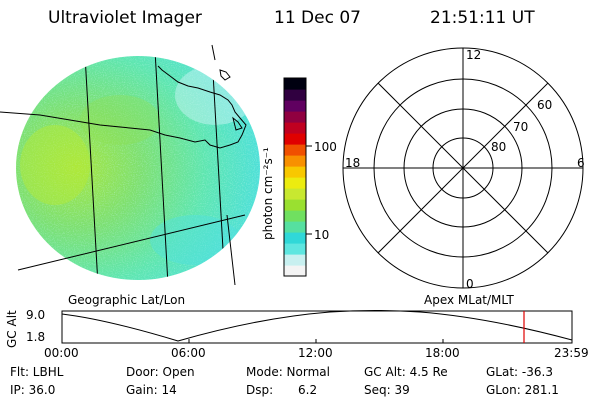 The width and height of the screenshot is (600, 400). What do you see at coordinates (36, 315) in the screenshot?
I see `altitude-ytick-9: 9.0` at bounding box center [36, 315].